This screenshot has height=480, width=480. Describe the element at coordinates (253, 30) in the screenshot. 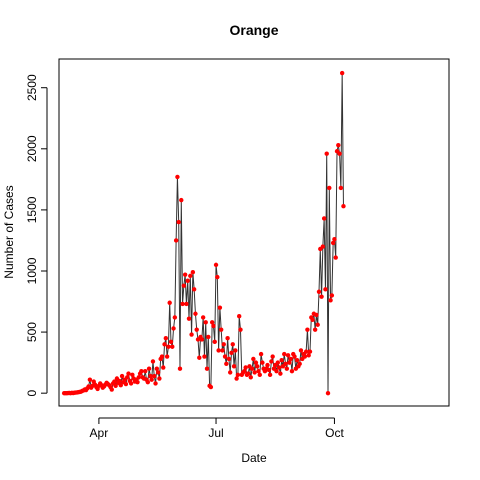

I see `chart-title: Orange` at that location.